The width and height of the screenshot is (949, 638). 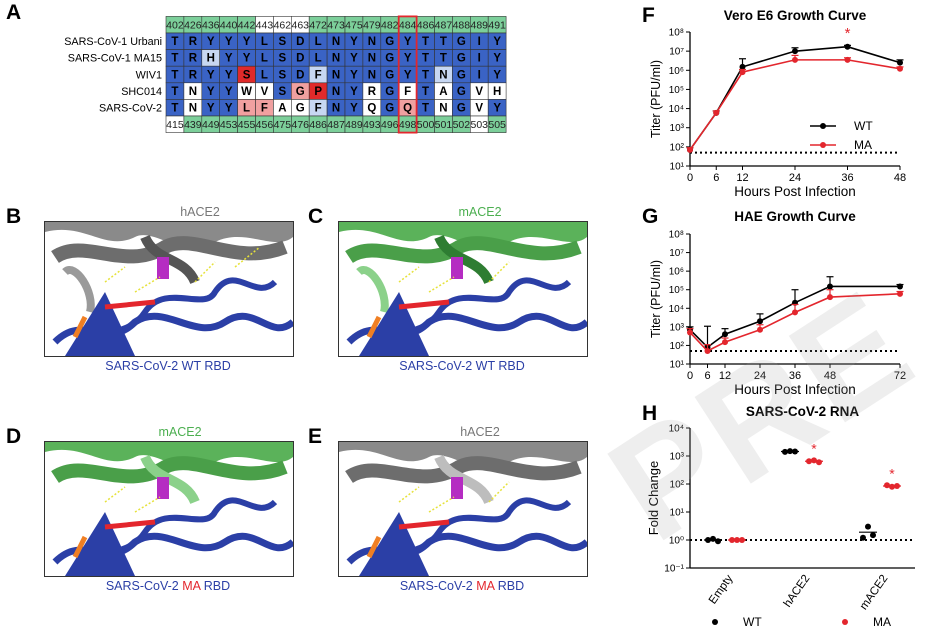 I want to click on align-top-number: 482, so click(x=390, y=26).